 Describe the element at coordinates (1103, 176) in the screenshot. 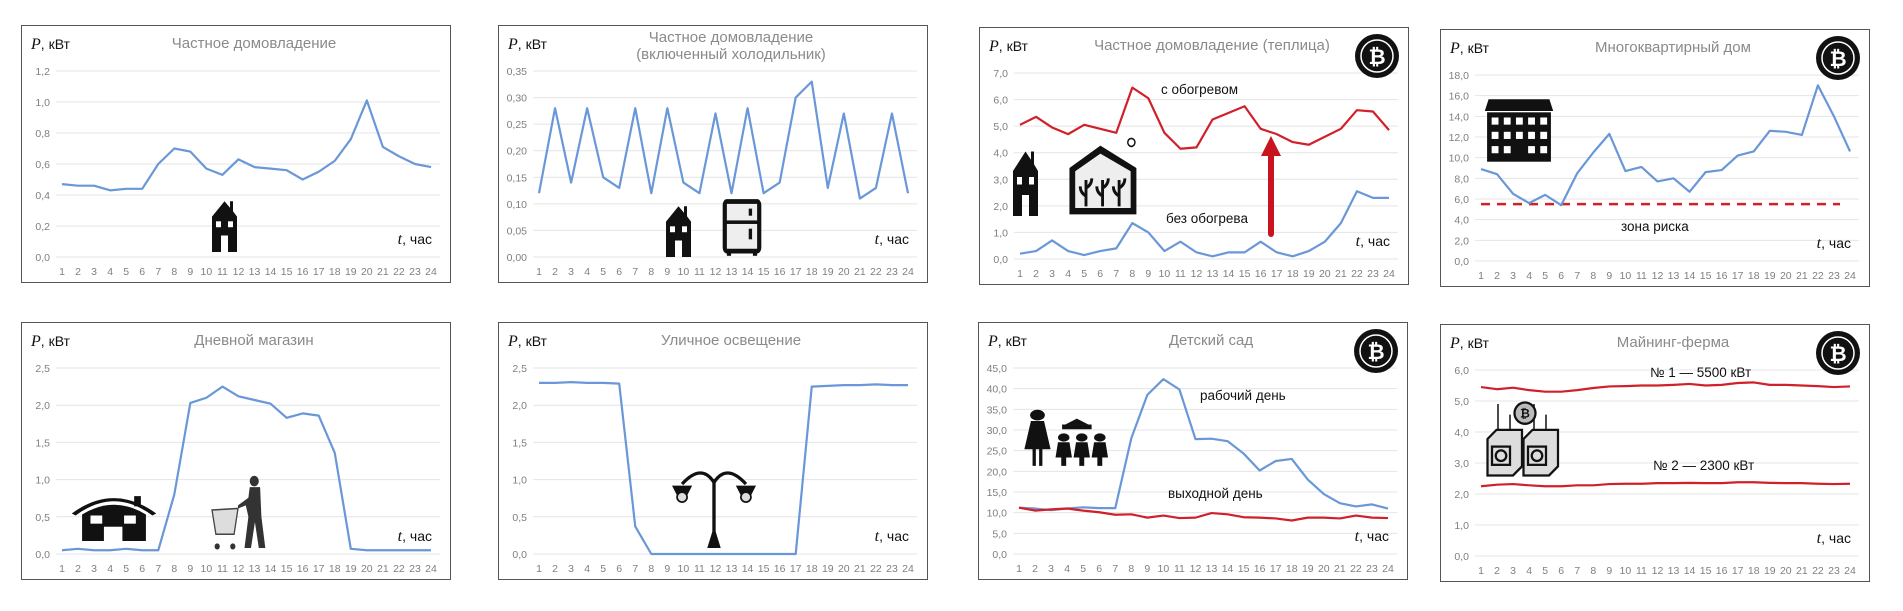

I see `greenhouse-icon` at that location.